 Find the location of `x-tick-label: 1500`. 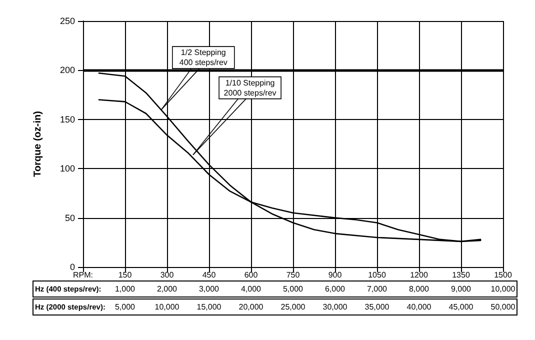

x-tick-label: 1500 is located at coordinates (503, 275).